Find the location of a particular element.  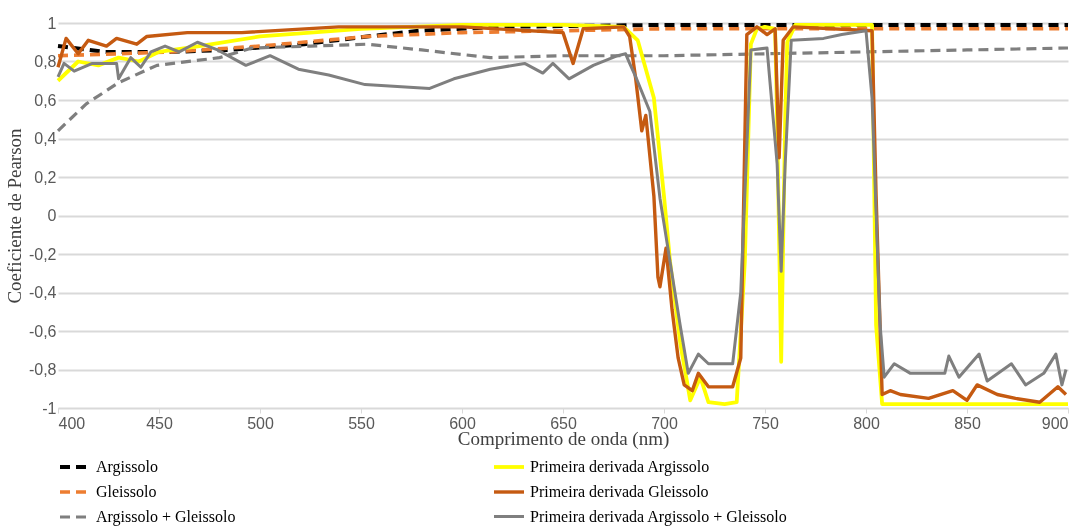

legend-label: Argissolo + Gleissolo is located at coordinates (166, 517).